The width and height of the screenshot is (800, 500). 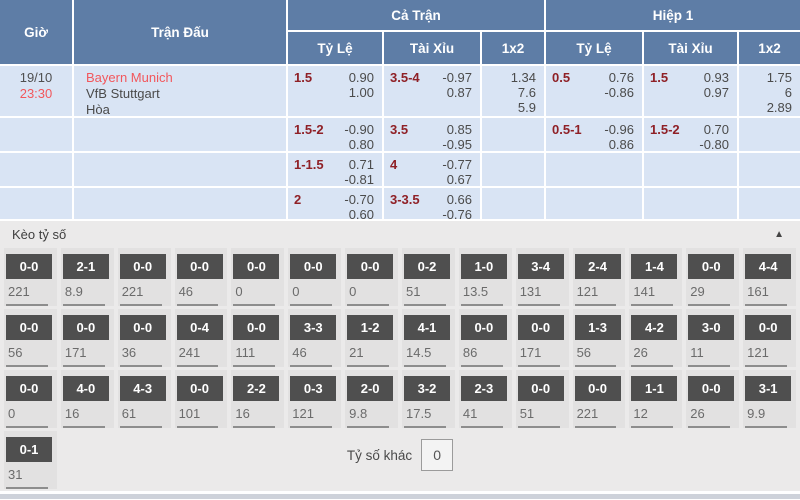 What do you see at coordinates (690, 134) in the screenshot?
I see `h1-overunder-cell: 1.5-2 0.70 -0.80` at bounding box center [690, 134].